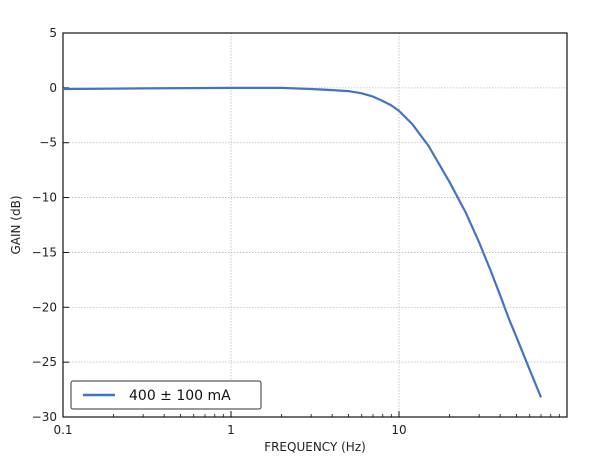 This screenshot has height=471, width=609. Describe the element at coordinates (180, 396) in the screenshot. I see `legend-label: 400 ± 100 mA` at that location.